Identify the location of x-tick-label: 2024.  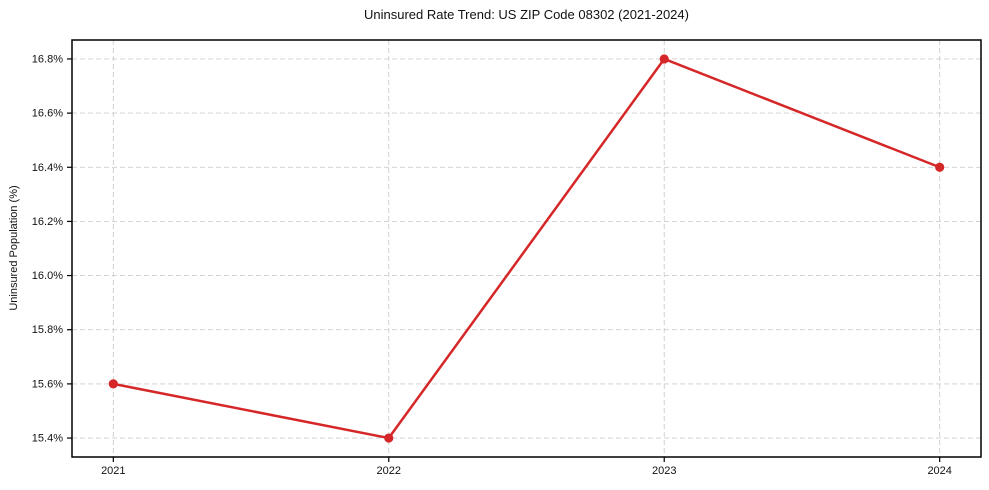
(939, 471).